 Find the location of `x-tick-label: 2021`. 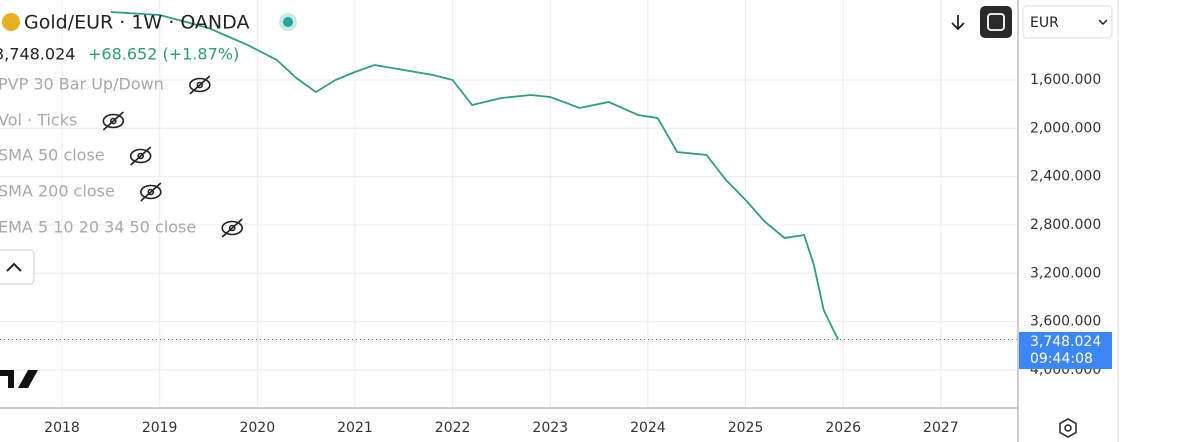

x-tick-label: 2021 is located at coordinates (355, 428).